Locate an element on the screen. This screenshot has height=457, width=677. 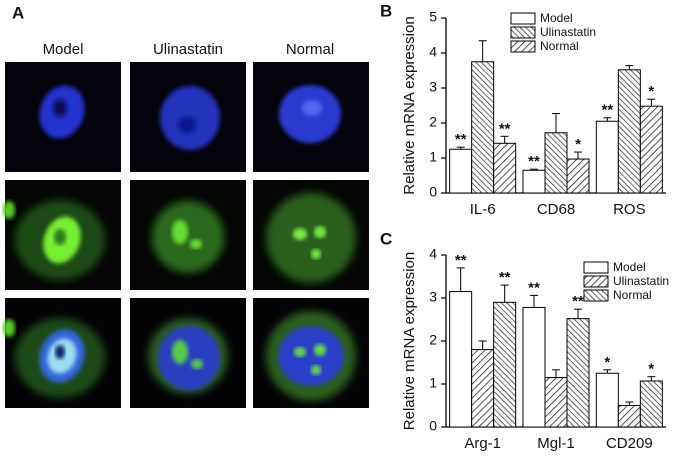
x-tick-label: IL-6 is located at coordinates (483, 209).